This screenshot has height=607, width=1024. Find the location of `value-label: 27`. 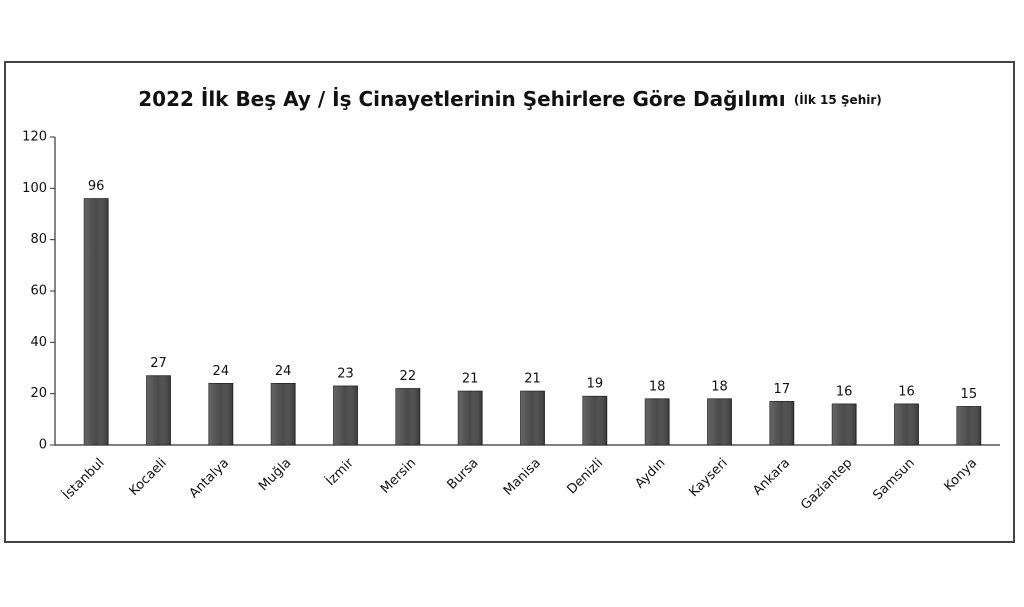

value-label: 27 is located at coordinates (158, 363).